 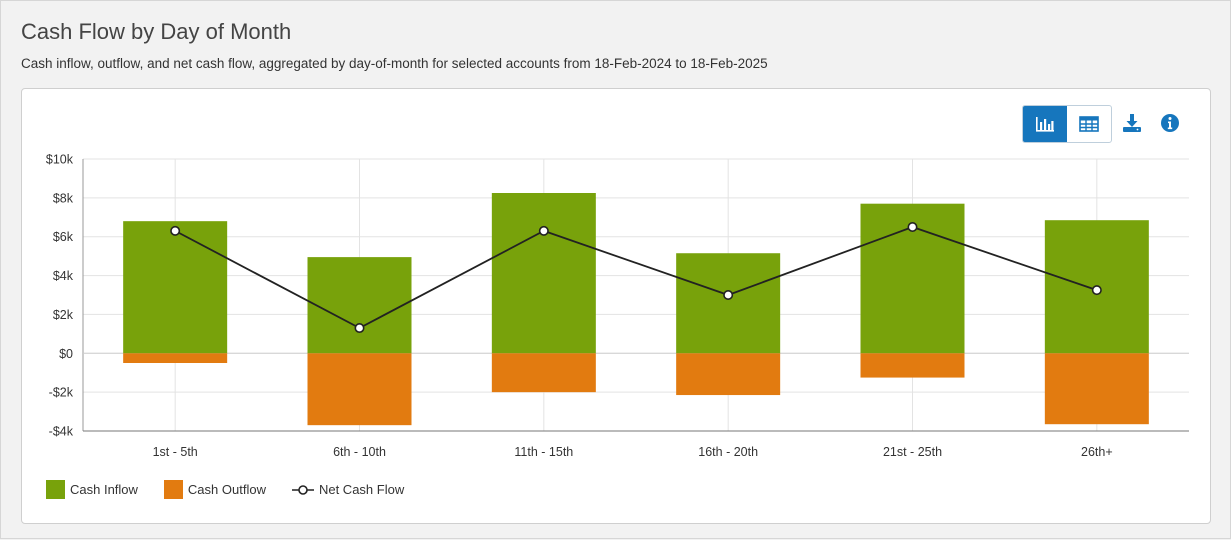 I want to click on chart-legend: Cash Inflow Cash Outflow Net Cash Flow, so click(x=238, y=489).